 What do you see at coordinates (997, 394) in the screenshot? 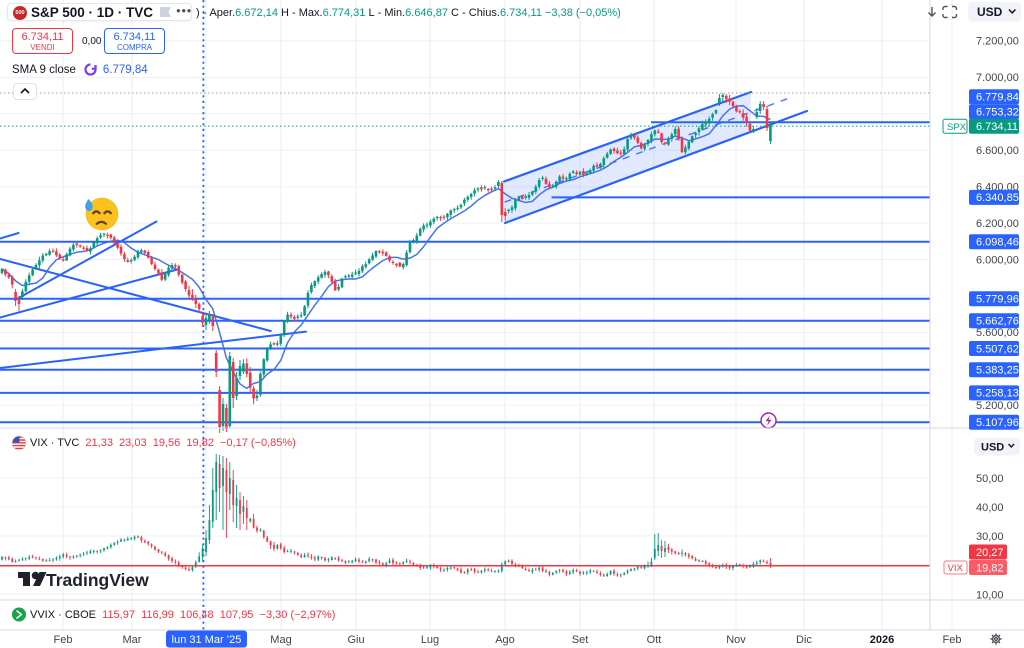
I see `svg-text: 5.258,13` at bounding box center [997, 394].